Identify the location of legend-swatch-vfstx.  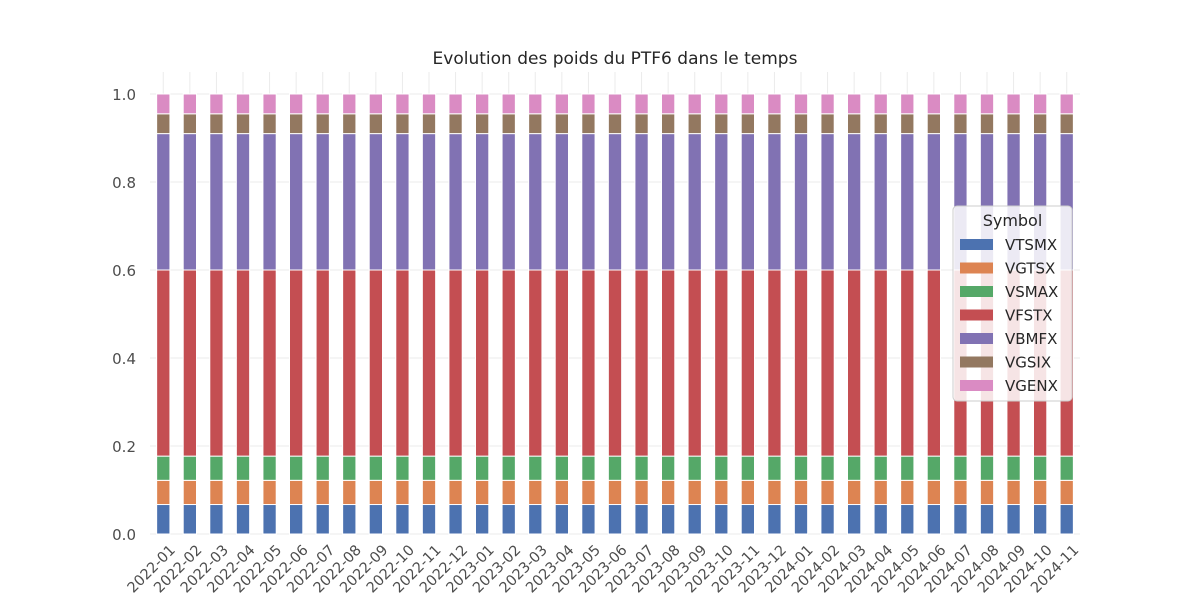
(976, 315).